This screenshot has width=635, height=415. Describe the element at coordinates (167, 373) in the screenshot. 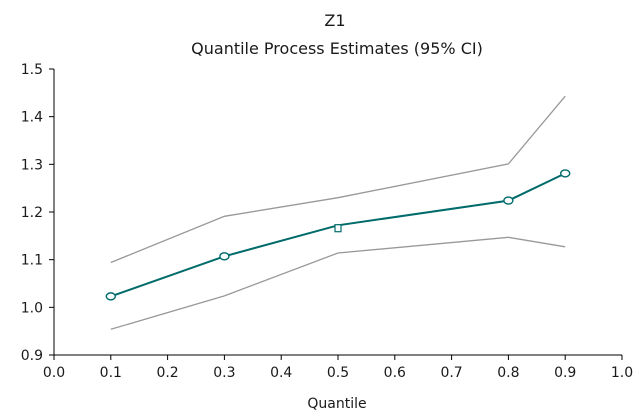

I see `x-tick-label: 0.2` at that location.